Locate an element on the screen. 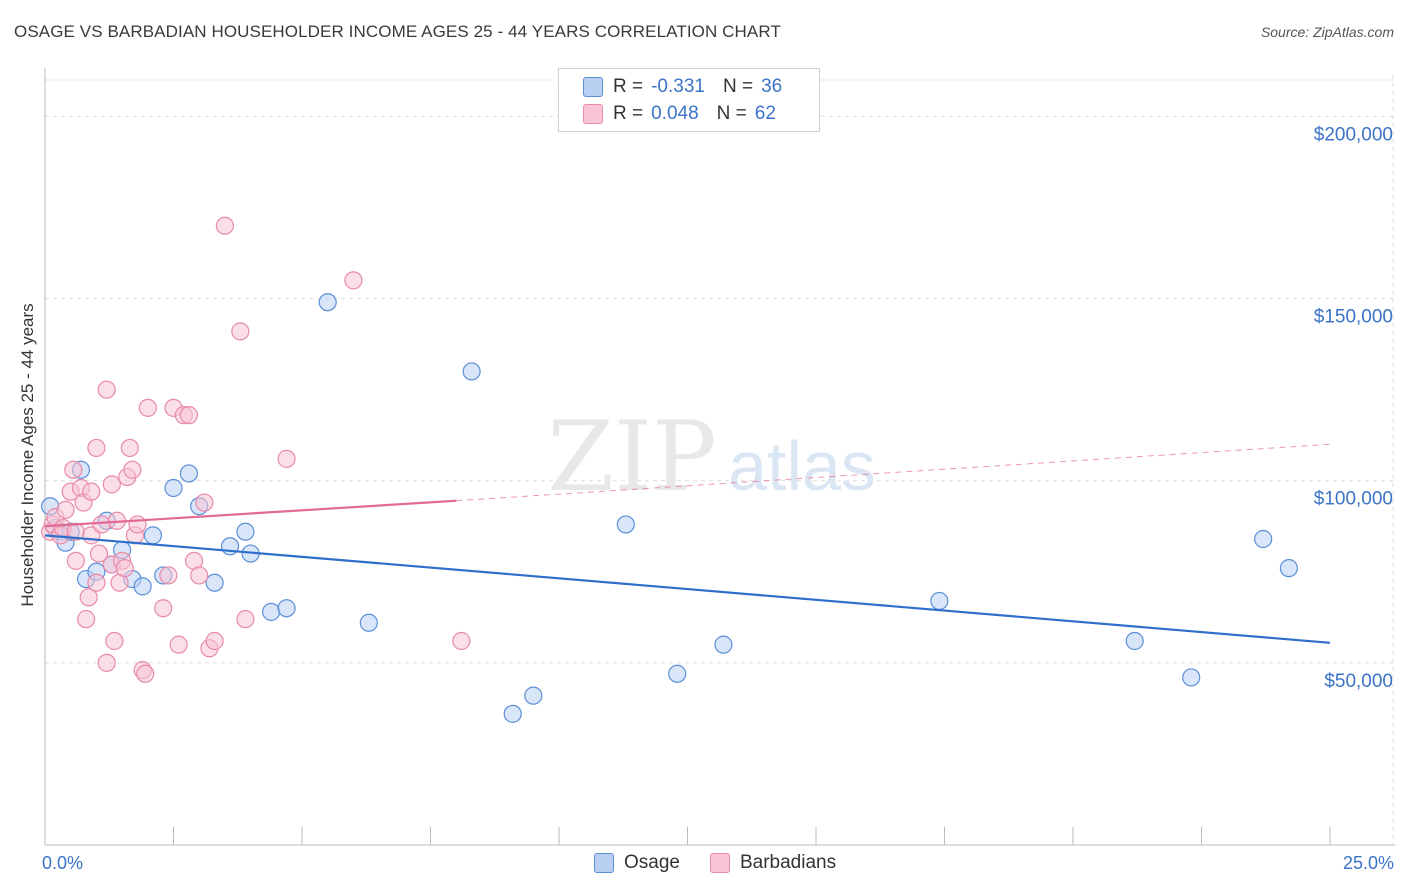 This screenshot has width=1406, height=892. x-tick-max: 25.0% is located at coordinates (1368, 863).